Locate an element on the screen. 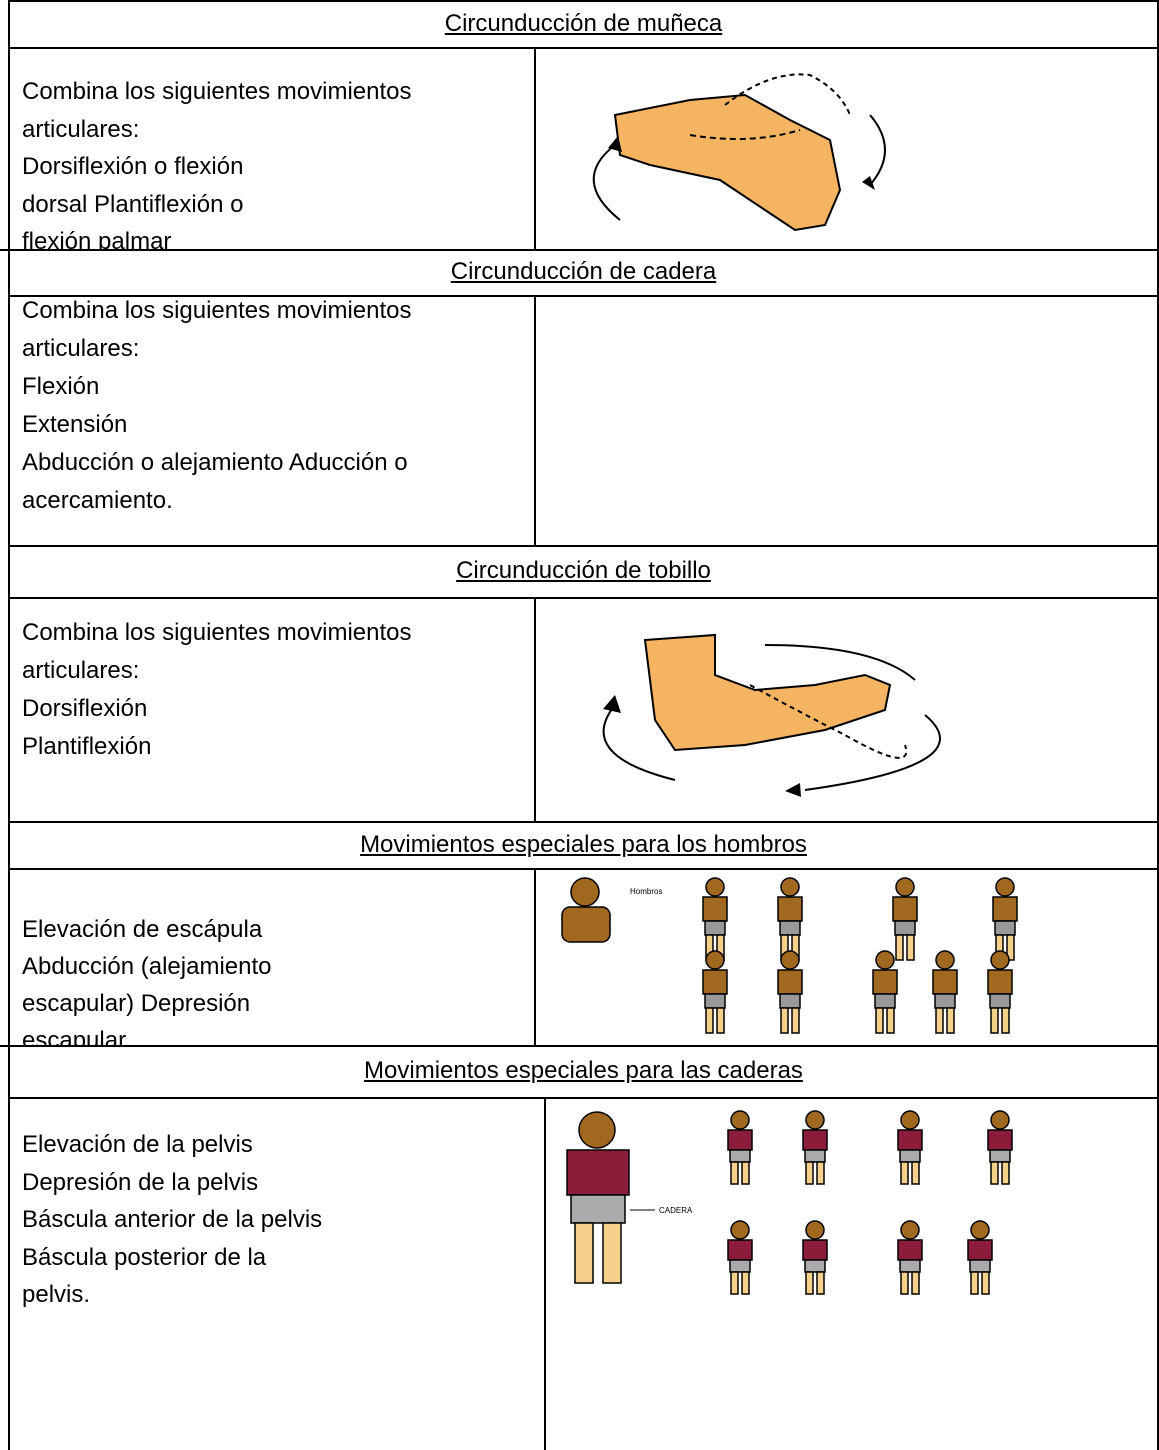 This screenshot has width=1159, height=1450. text-line: Abducción (alejamiento is located at coordinates (147, 966).